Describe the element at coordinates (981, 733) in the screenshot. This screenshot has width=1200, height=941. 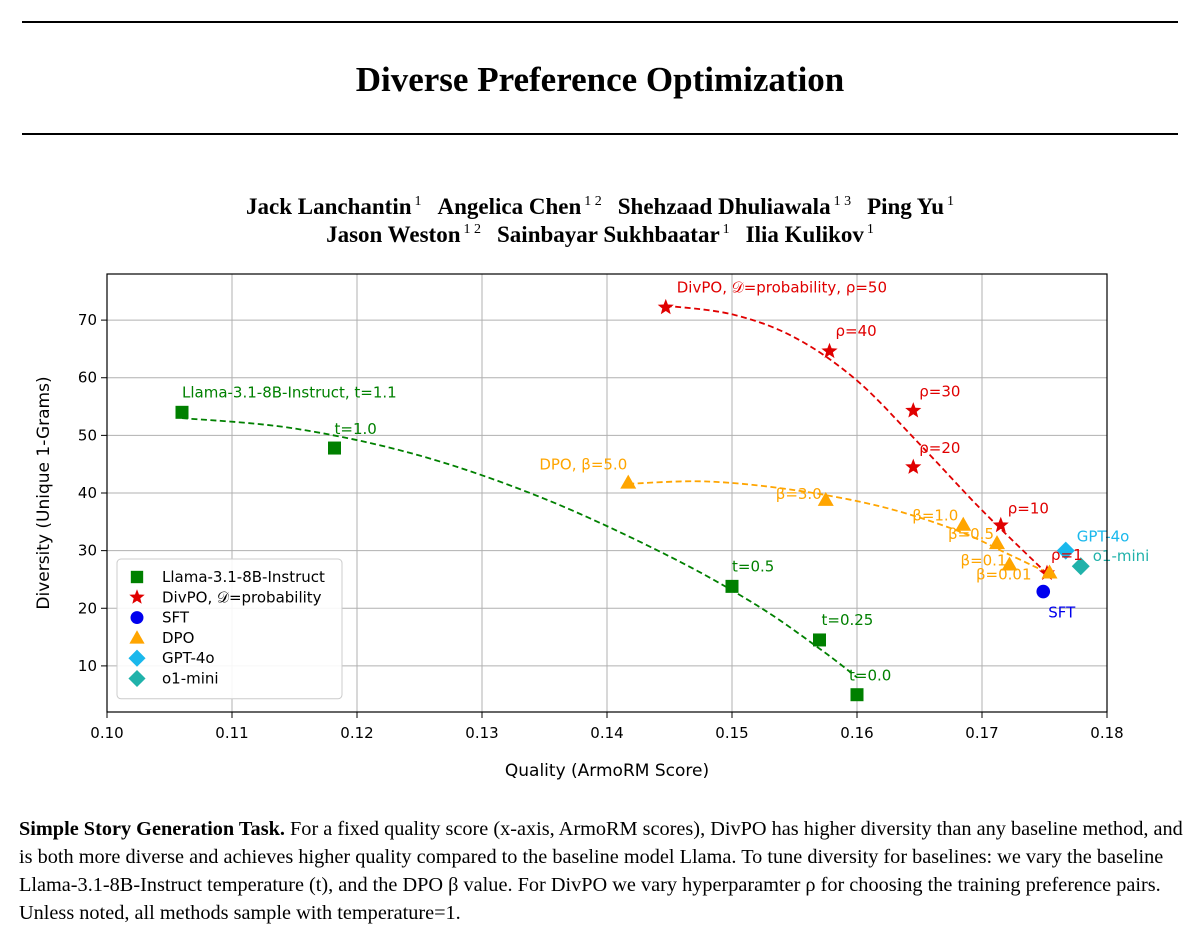
I see `x-tick-label: 0.17` at that location.